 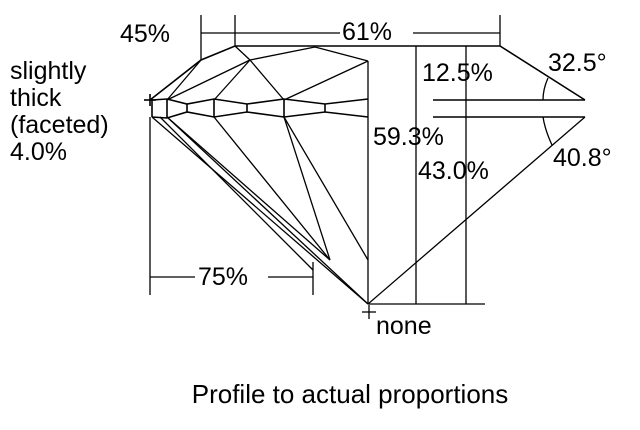 I want to click on pavilion-angle-label: 40.8°, so click(x=582, y=158).